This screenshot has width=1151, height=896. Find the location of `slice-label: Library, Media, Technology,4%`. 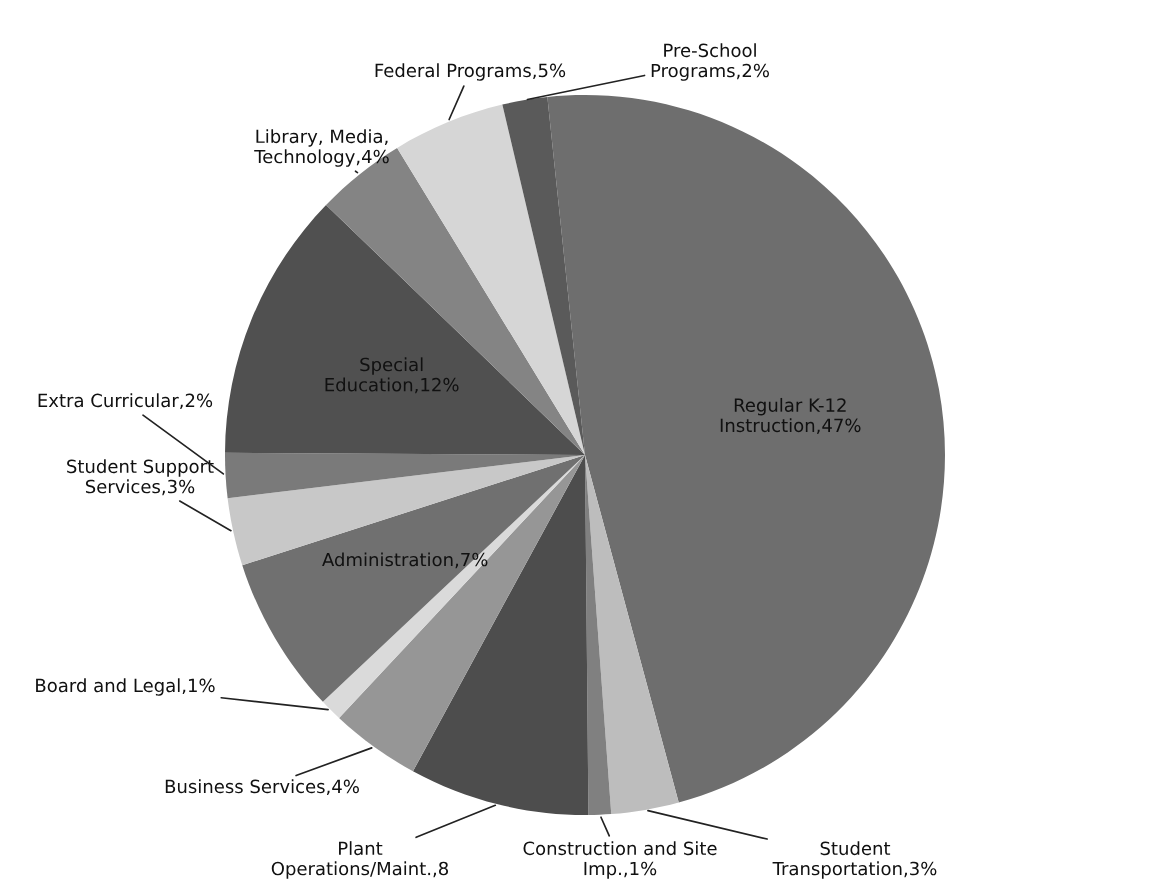

slice-label: Library, Media, Technology,4% is located at coordinates (321, 148).